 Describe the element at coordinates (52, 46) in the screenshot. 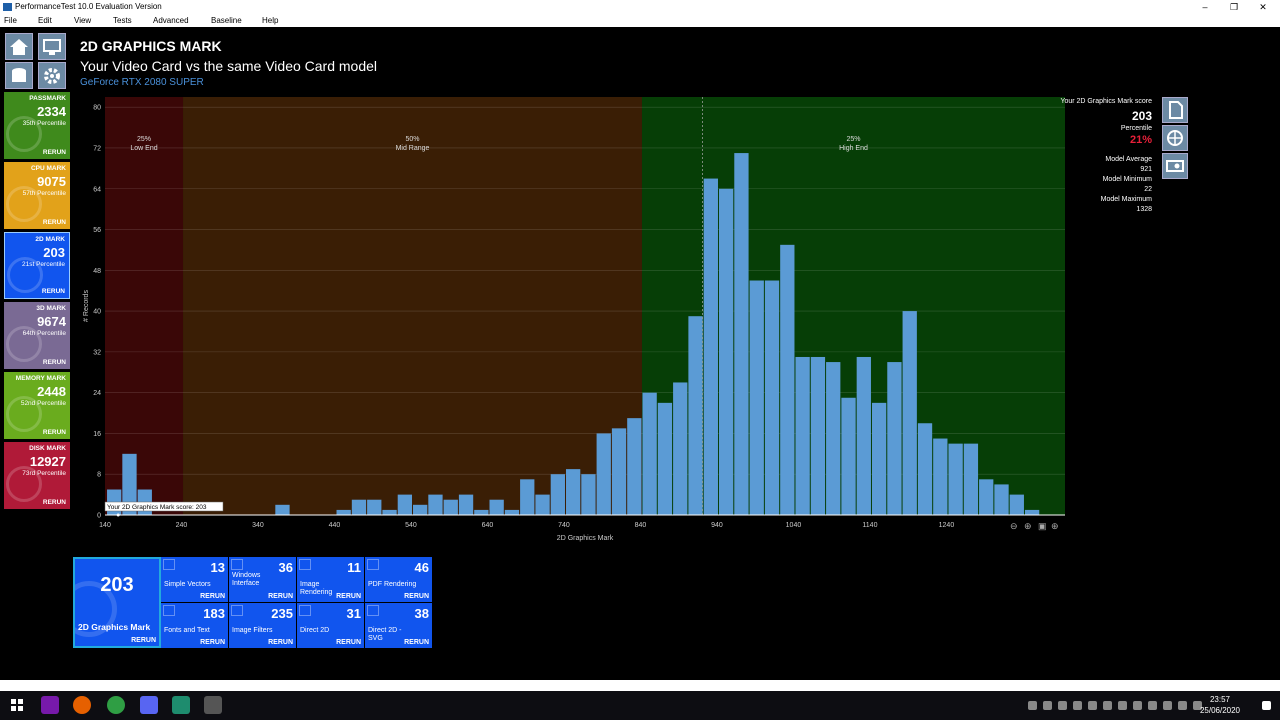

I see `system-info-button` at that location.